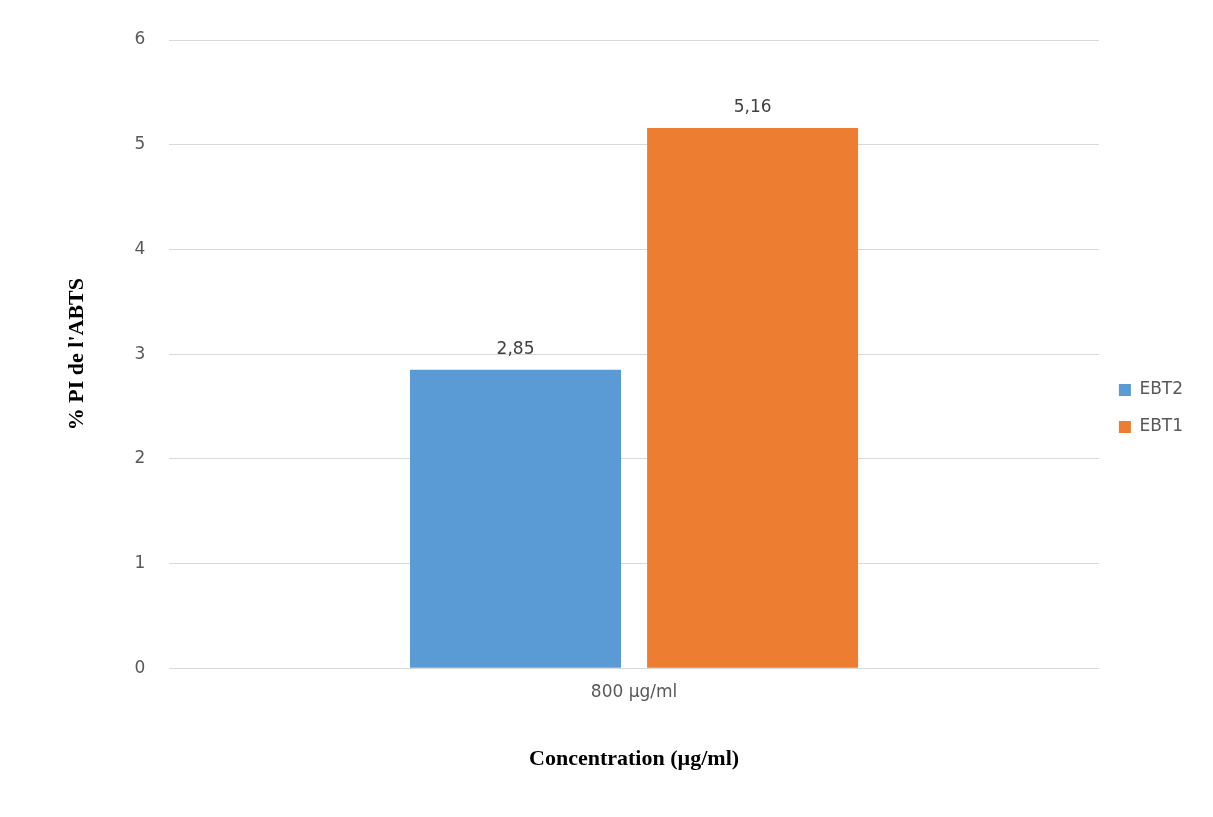 This screenshot has width=1213, height=817. I want to click on x-axis-title: Concentration (µg/ml), so click(634, 758).